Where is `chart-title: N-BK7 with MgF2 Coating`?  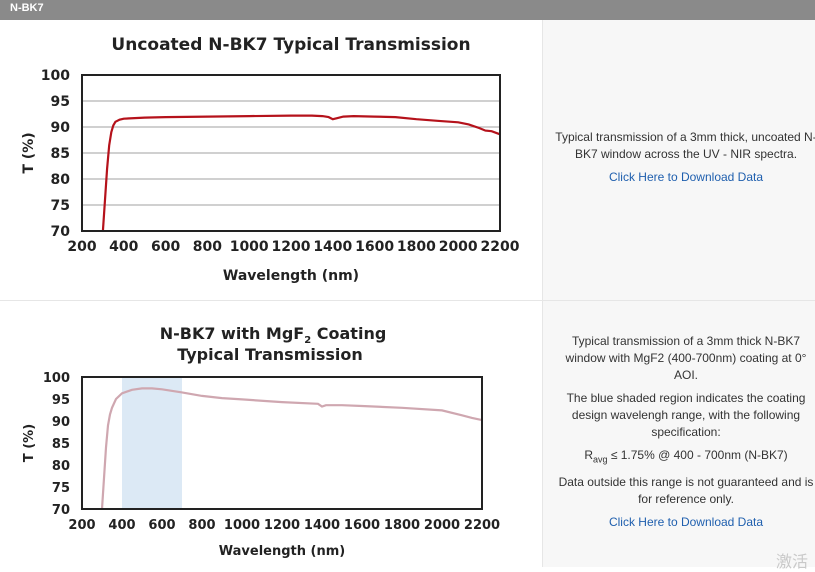
chart-title: N-BK7 with MgF2 Coating is located at coordinates (273, 335).